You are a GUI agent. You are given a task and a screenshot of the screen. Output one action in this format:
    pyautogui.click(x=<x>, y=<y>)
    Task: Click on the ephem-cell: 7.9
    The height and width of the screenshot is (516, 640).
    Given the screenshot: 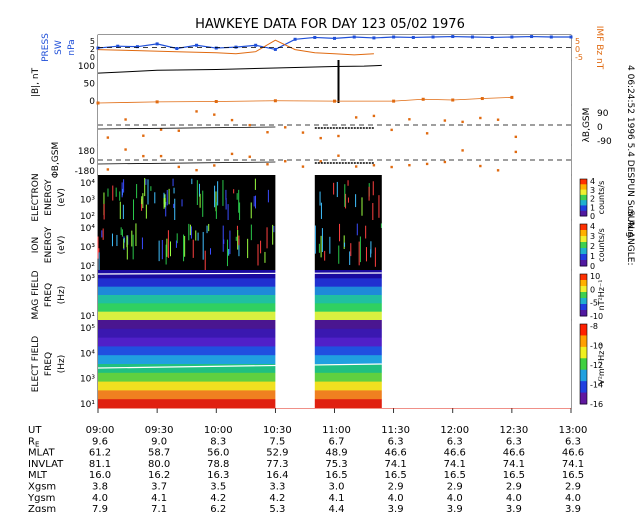 What is the action you would take?
    pyautogui.click(x=100, y=508)
    